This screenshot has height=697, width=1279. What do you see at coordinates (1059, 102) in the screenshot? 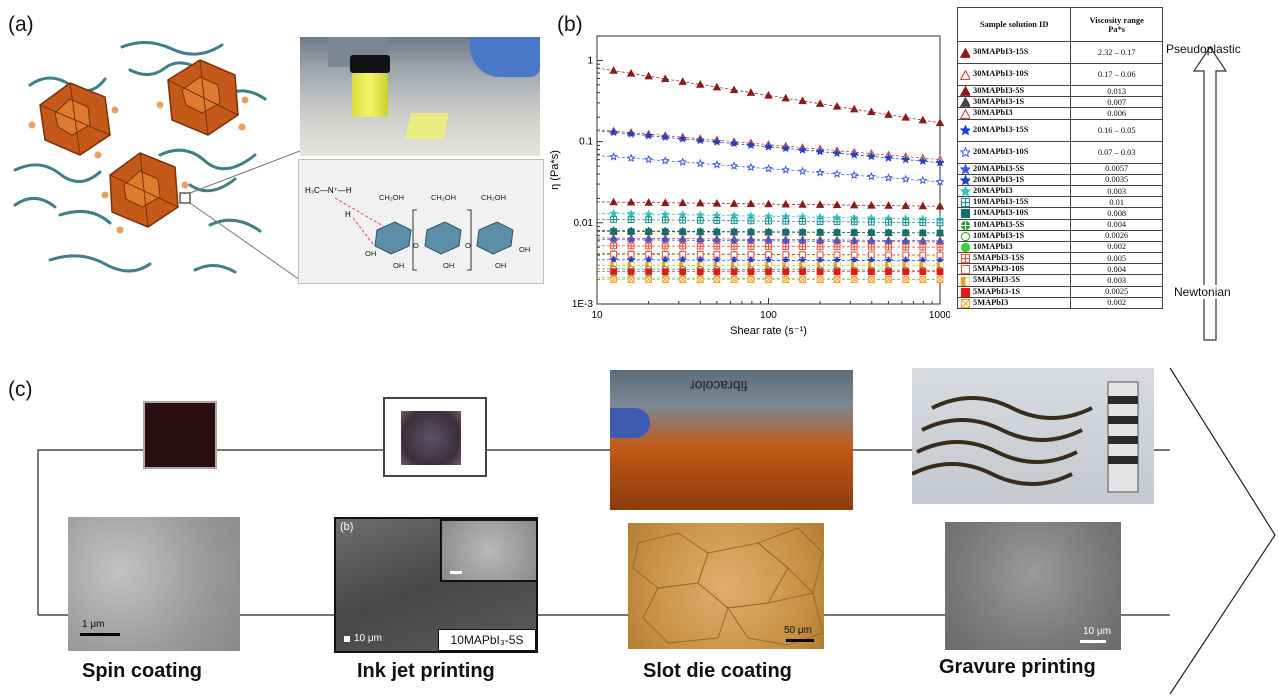
I see `table-row: 30MAPbI3-1S 0.007` at bounding box center [1059, 102].